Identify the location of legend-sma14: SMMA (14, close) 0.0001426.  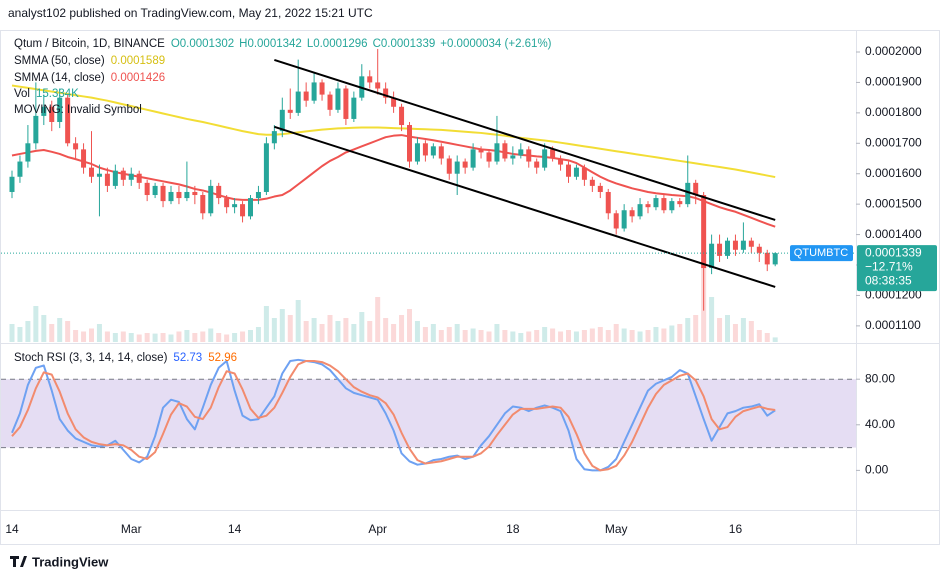
(89, 78).